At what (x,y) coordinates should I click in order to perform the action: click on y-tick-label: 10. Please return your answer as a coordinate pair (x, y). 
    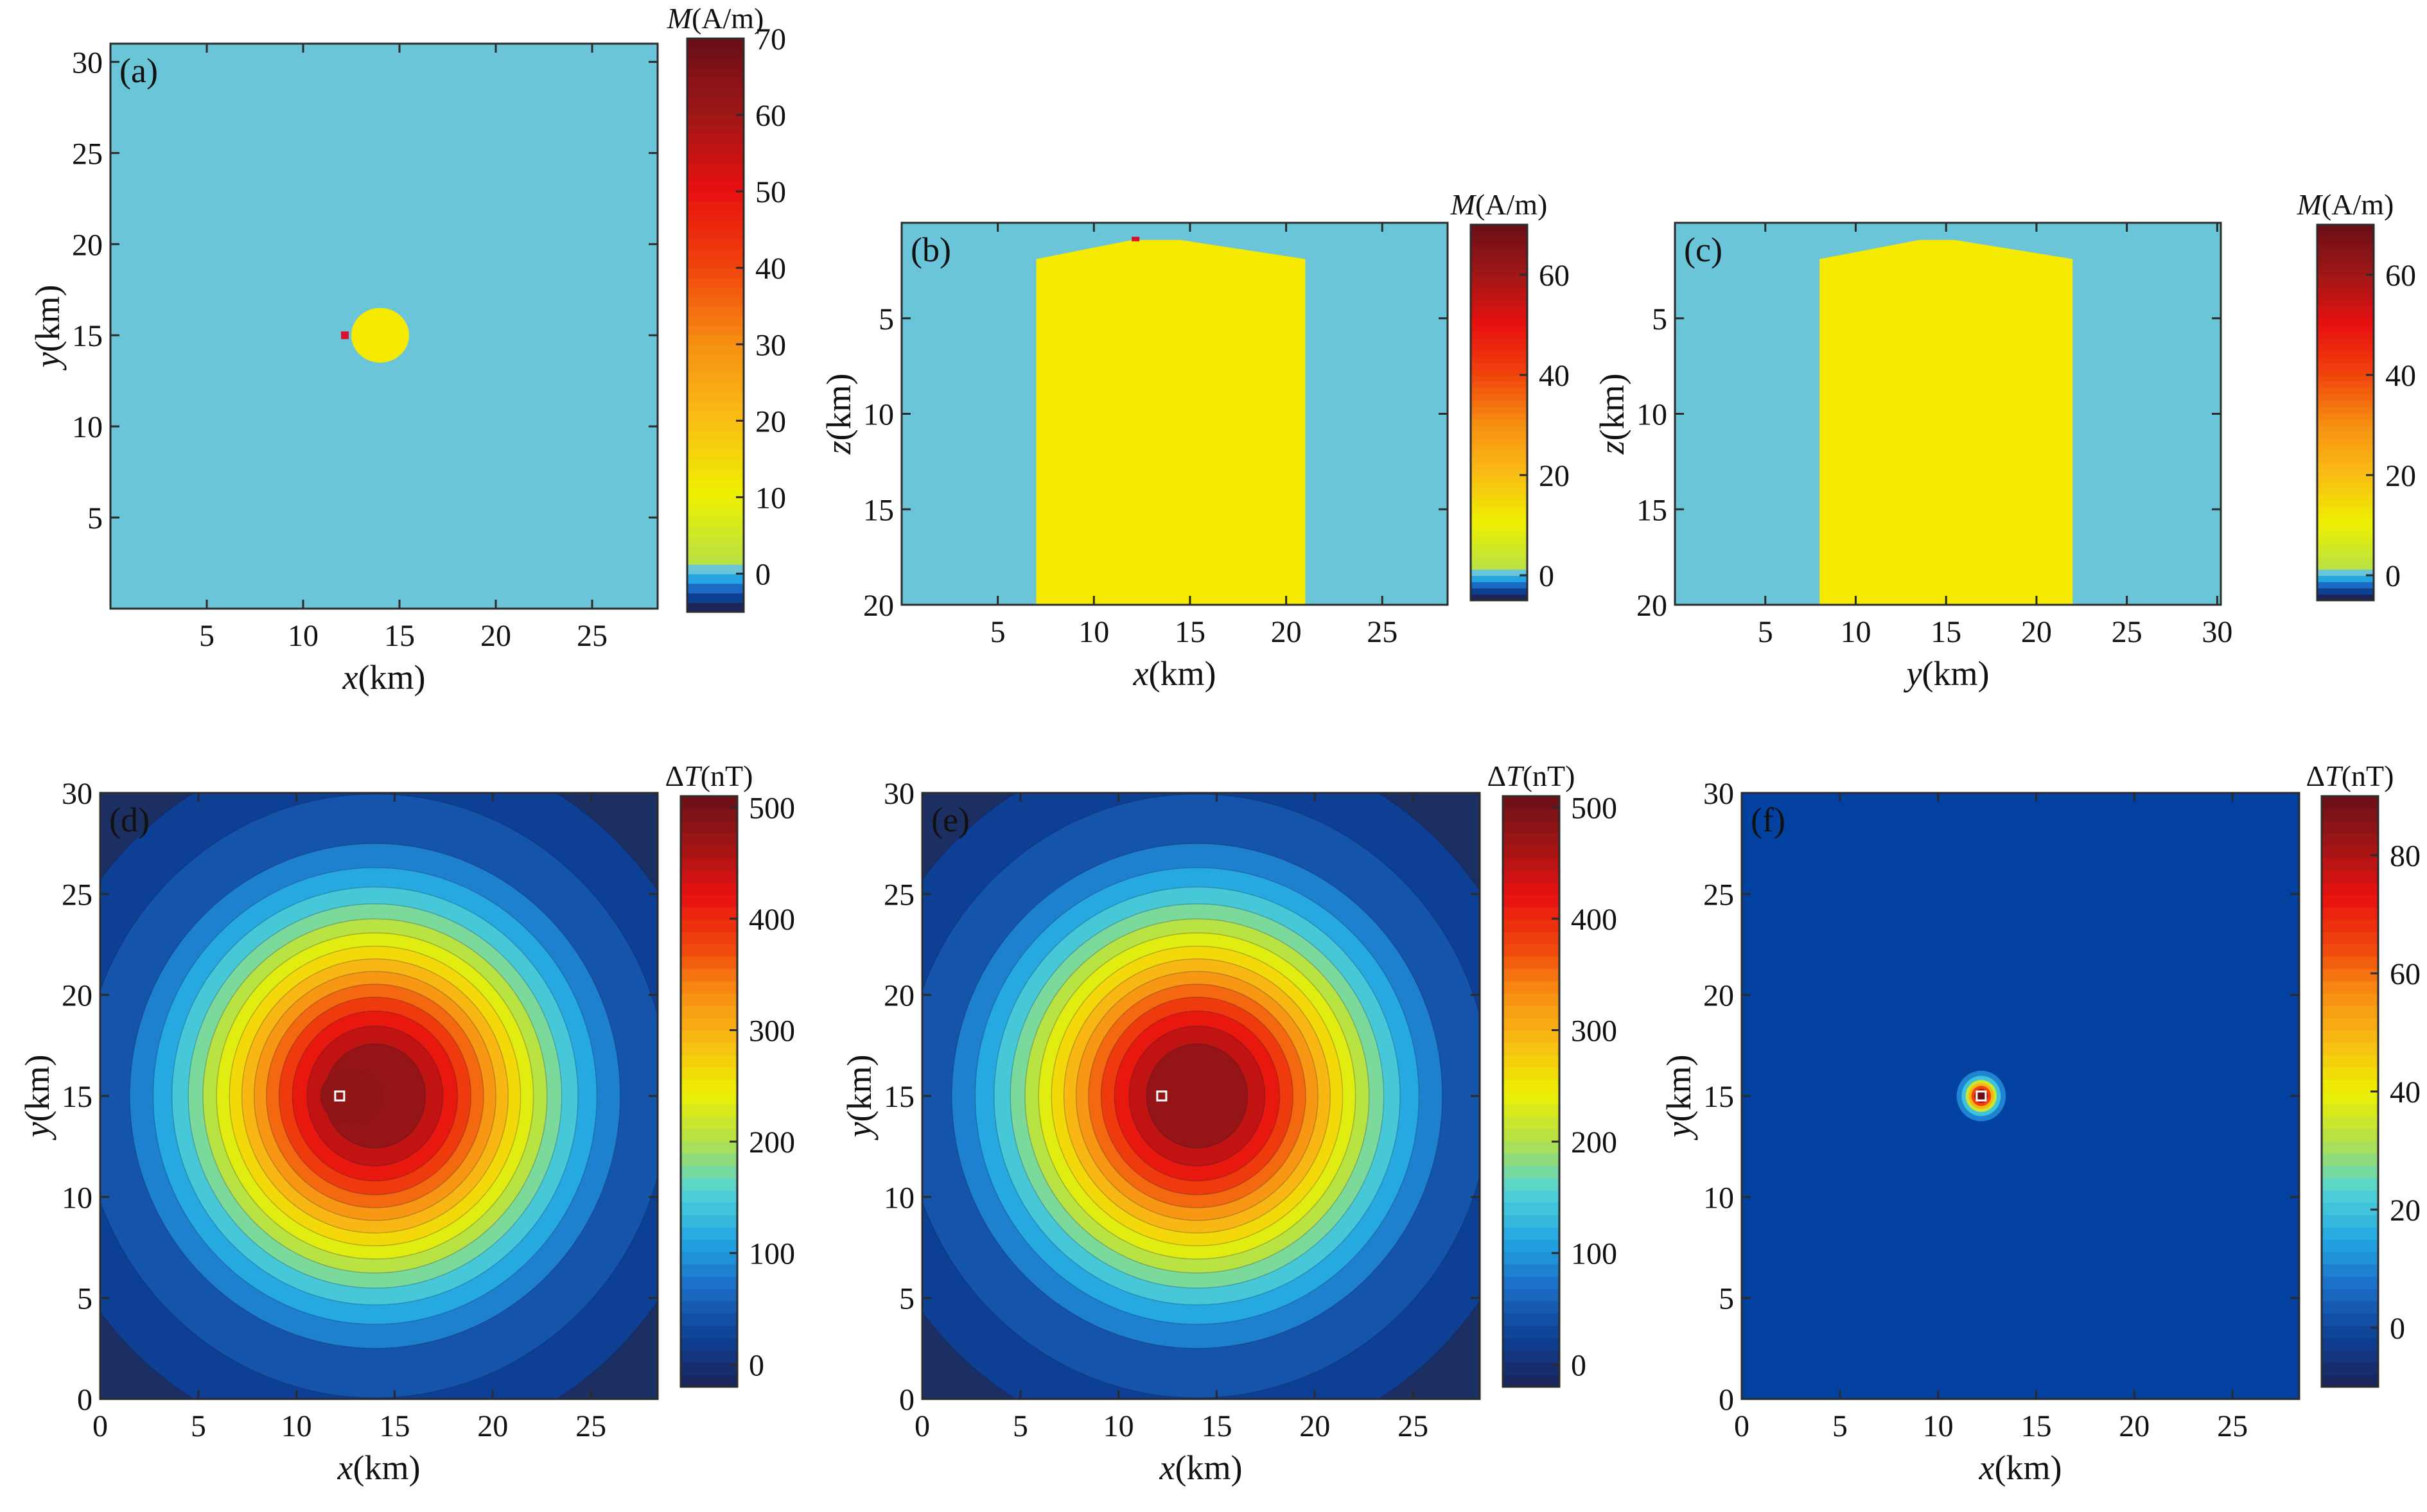
    Looking at the image, I should click on (899, 1198).